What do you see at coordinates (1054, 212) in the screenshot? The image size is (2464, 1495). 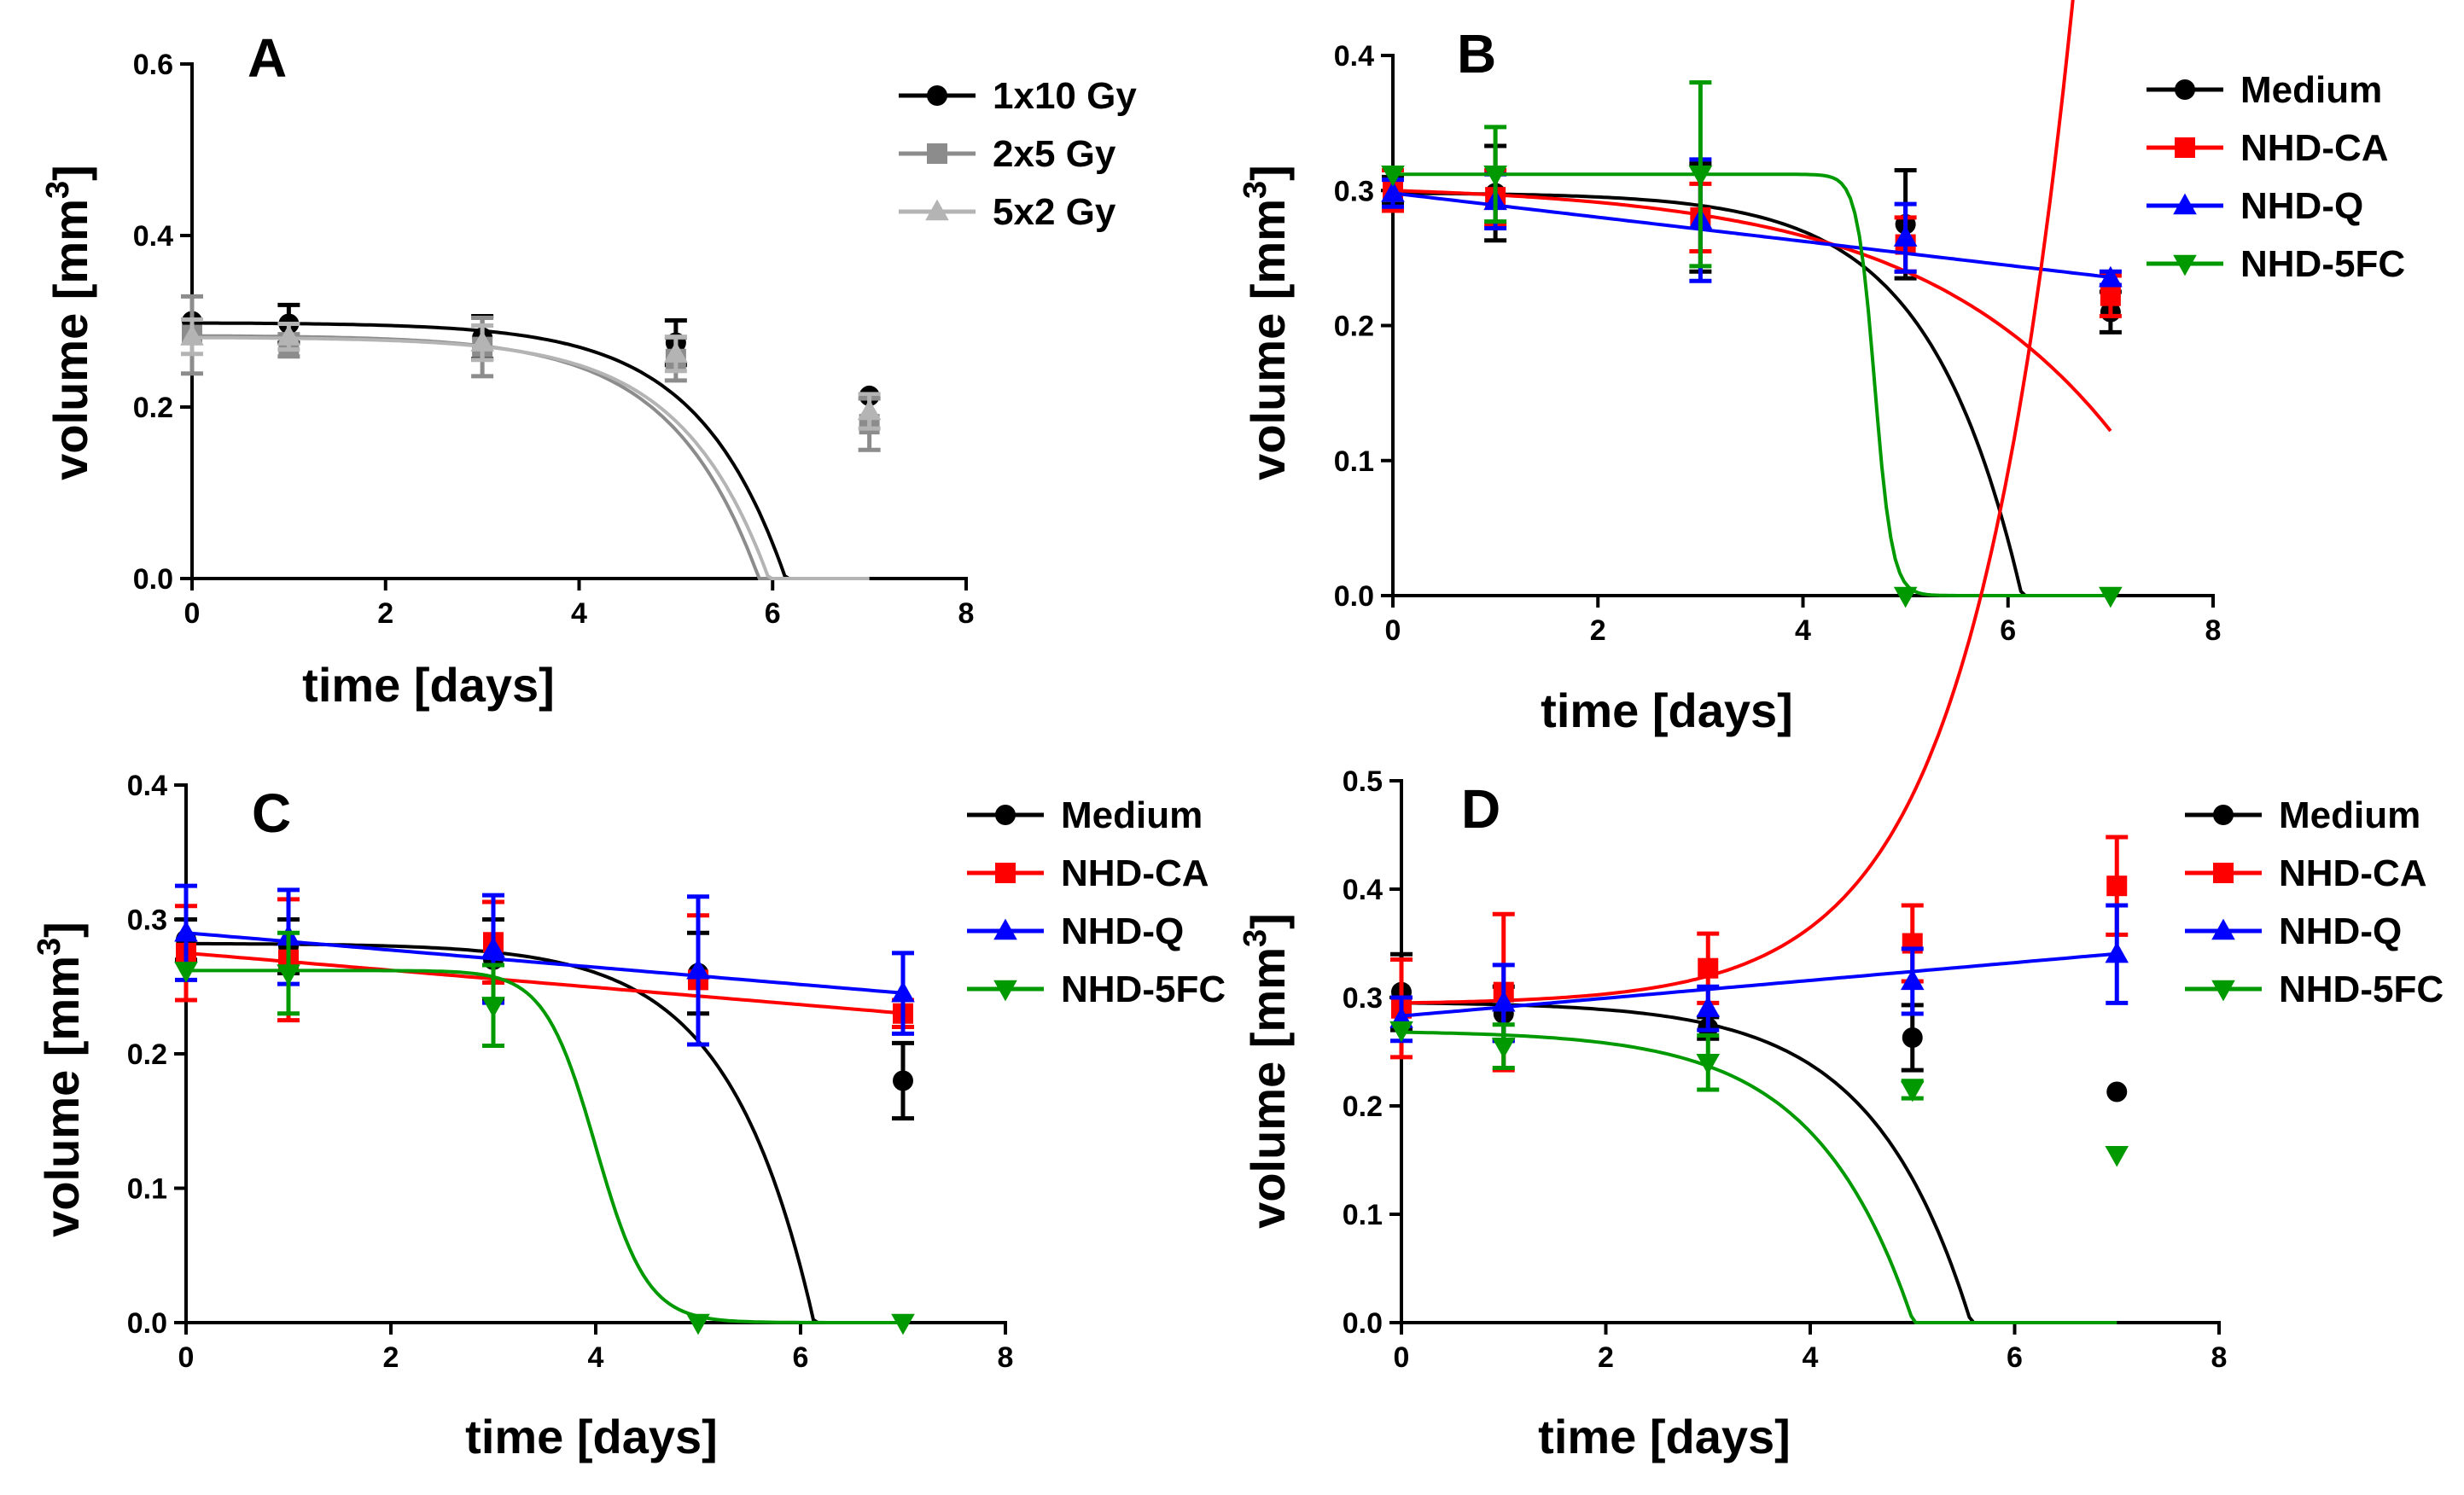 I see `legend-label: 5x2 Gy` at bounding box center [1054, 212].